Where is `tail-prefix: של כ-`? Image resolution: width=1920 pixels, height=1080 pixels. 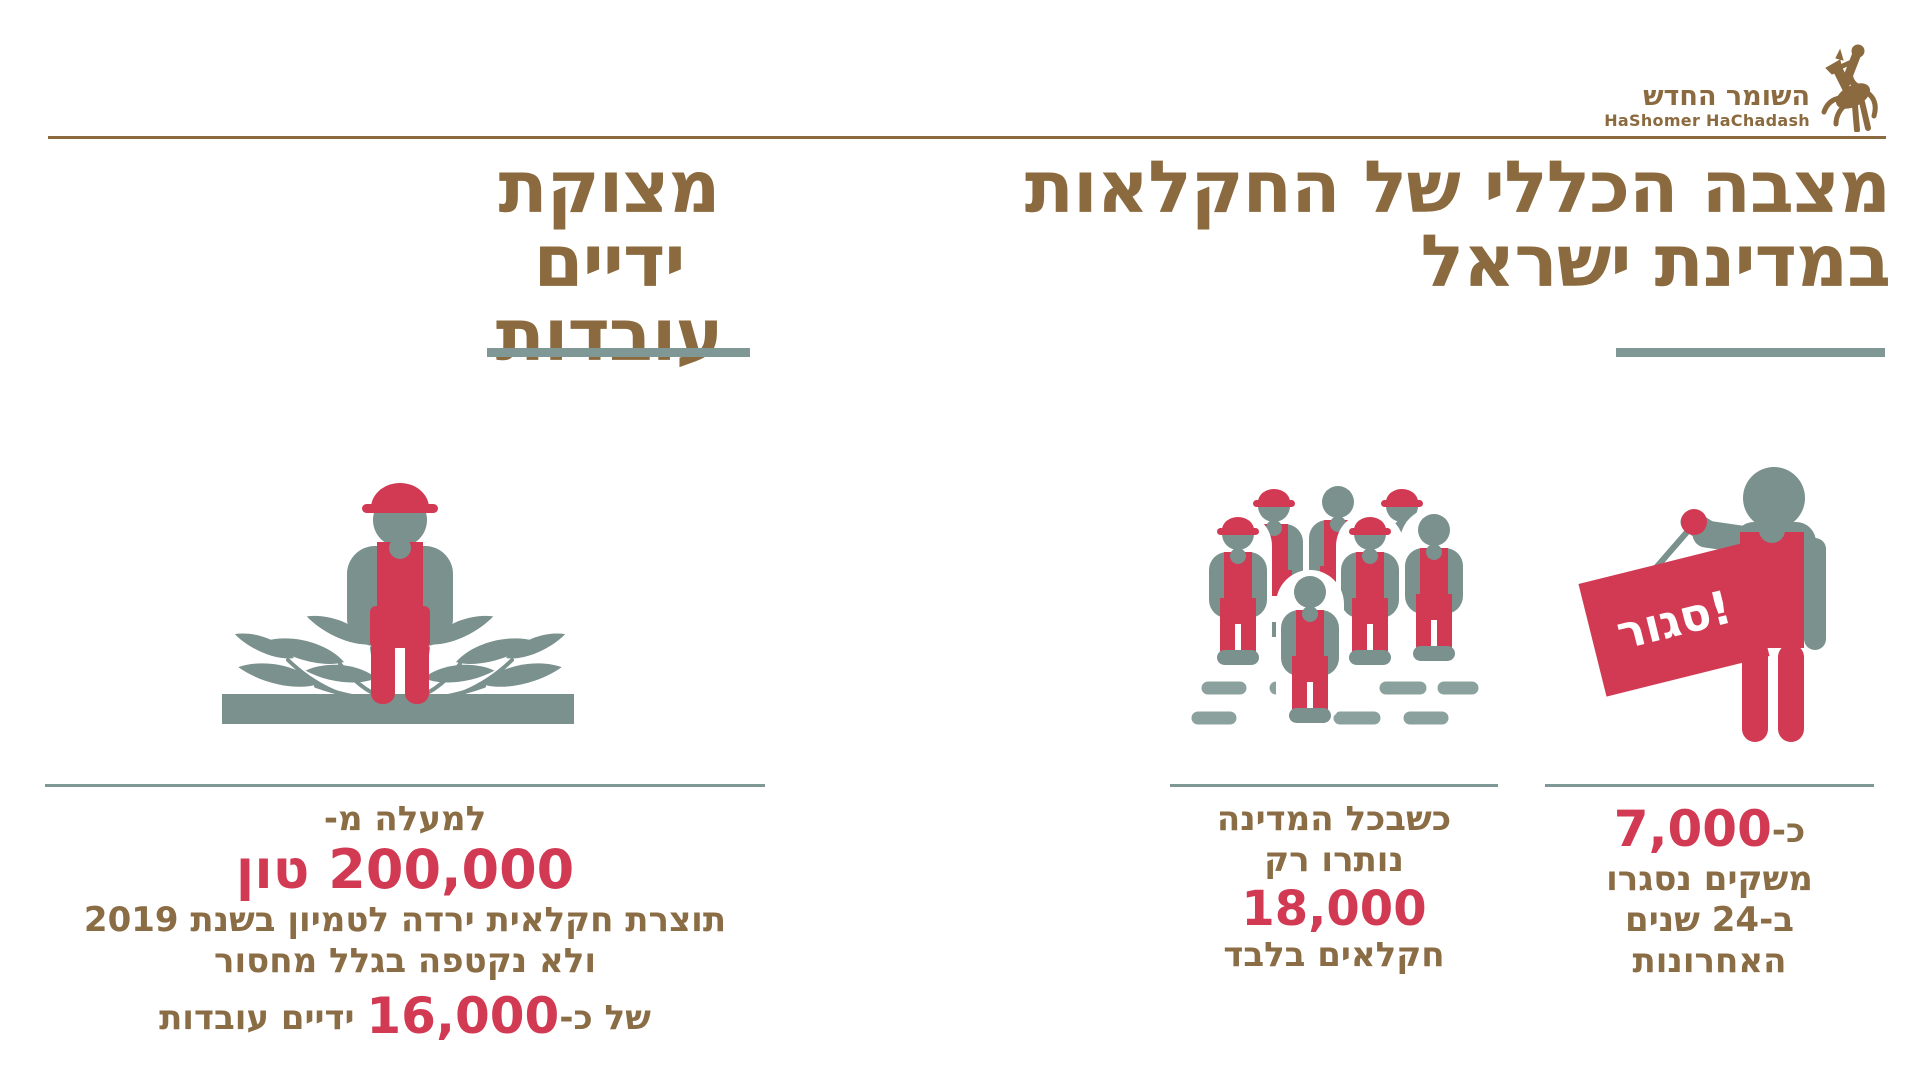
tail-prefix: של כ- is located at coordinates (605, 1017).